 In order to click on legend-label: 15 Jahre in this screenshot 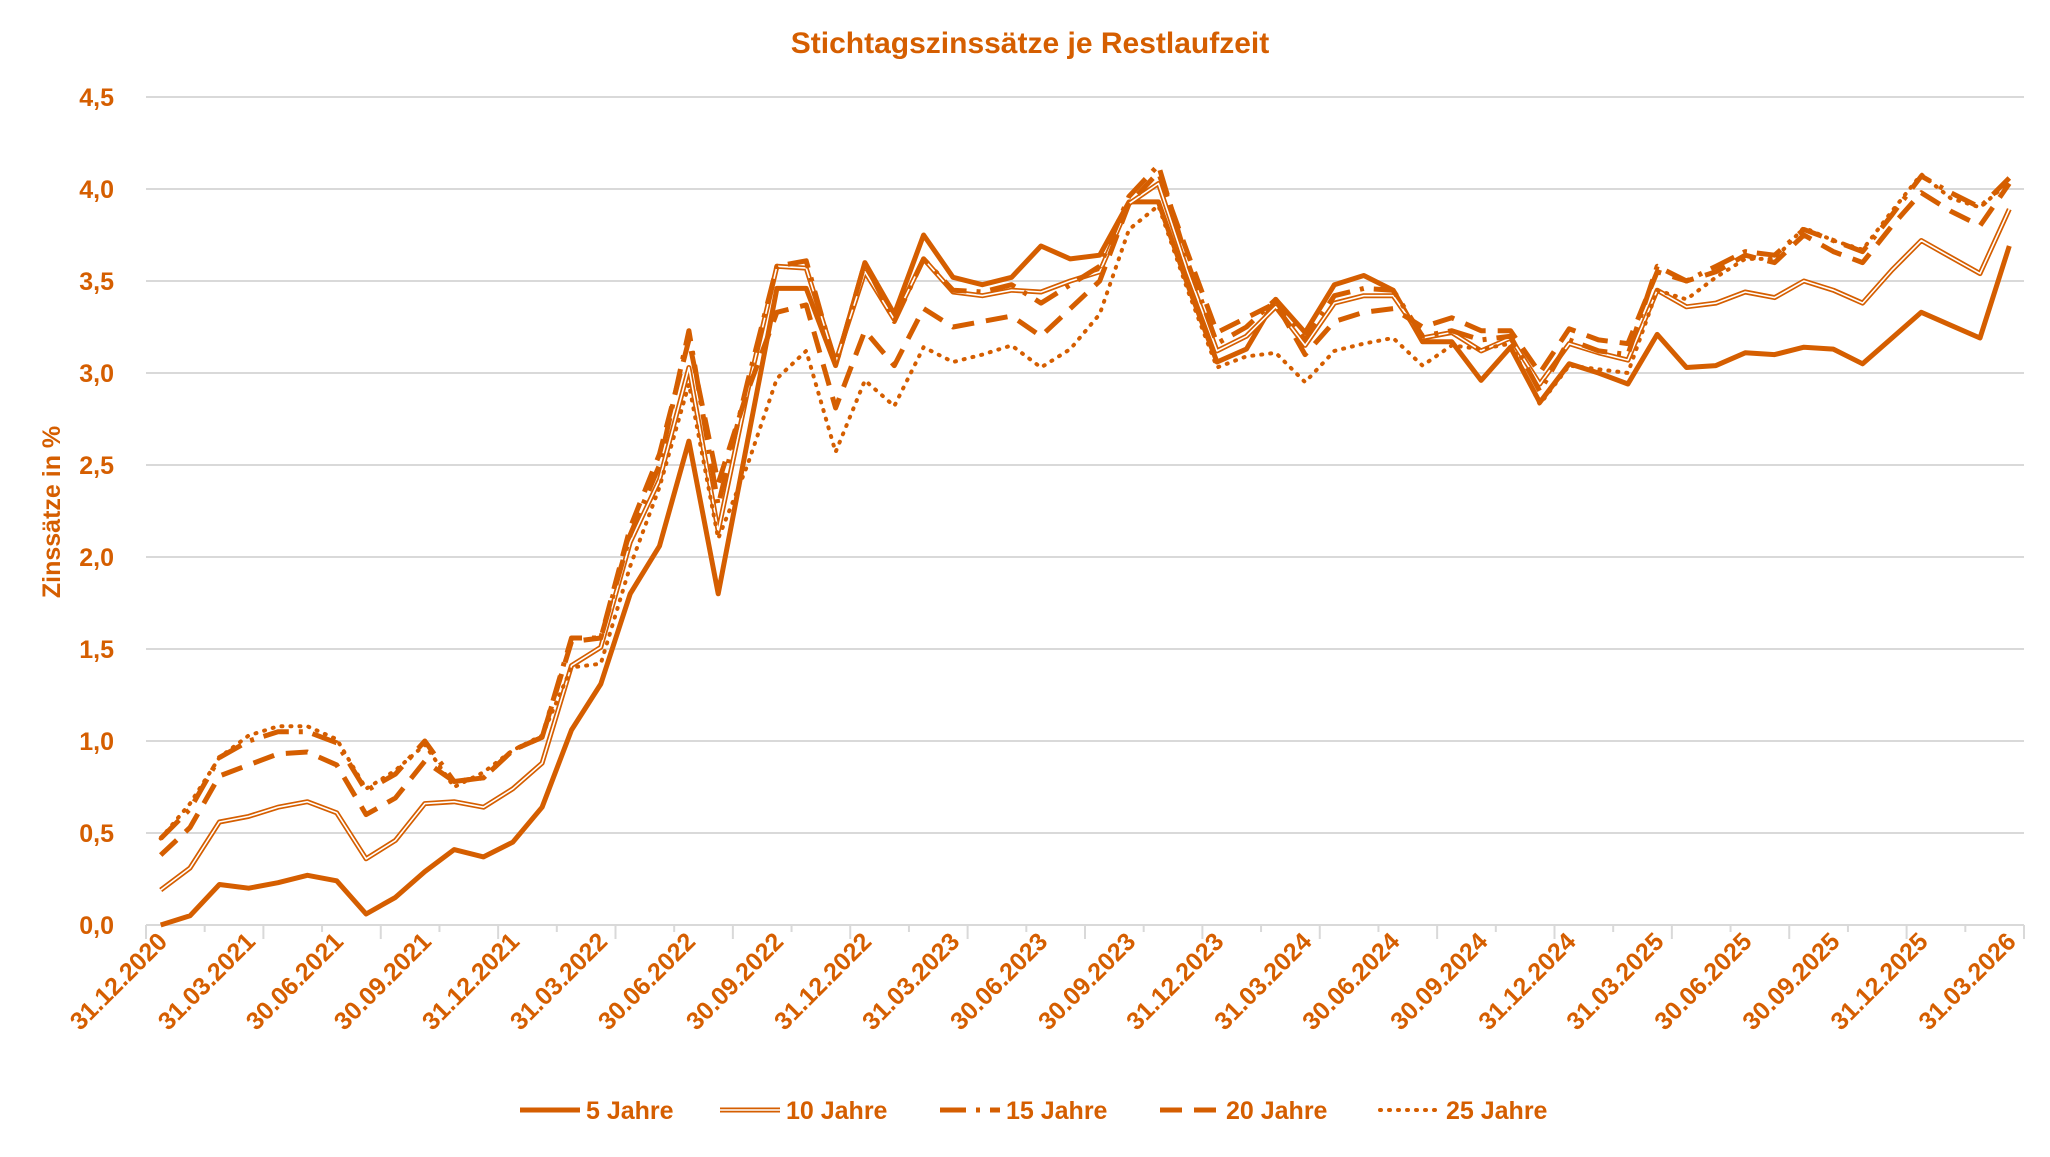, I will do `click(1057, 1111)`.